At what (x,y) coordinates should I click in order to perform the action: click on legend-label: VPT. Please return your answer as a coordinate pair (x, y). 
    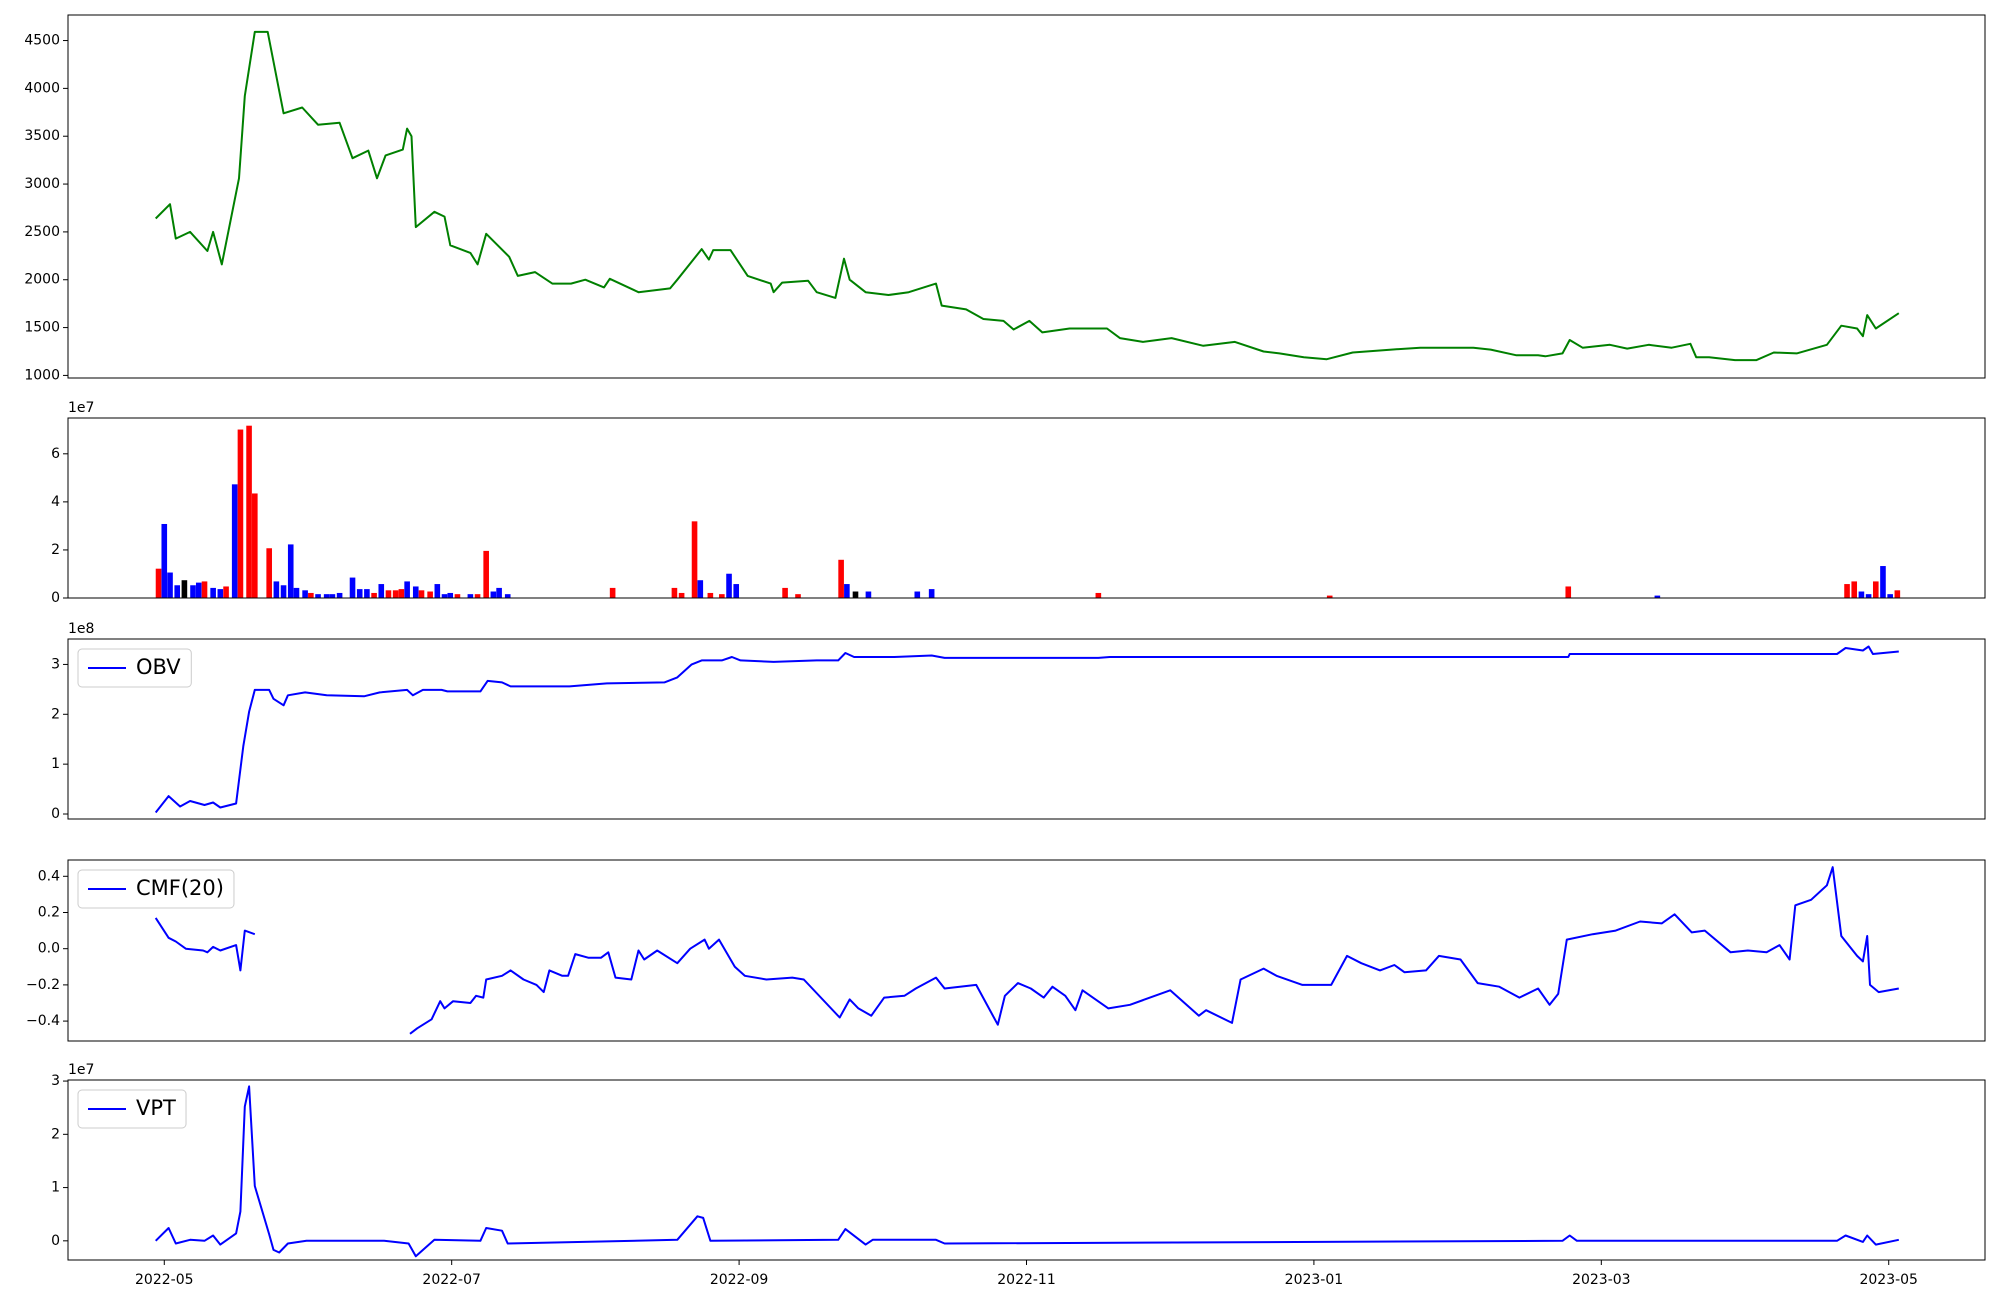
    Looking at the image, I should click on (156, 1108).